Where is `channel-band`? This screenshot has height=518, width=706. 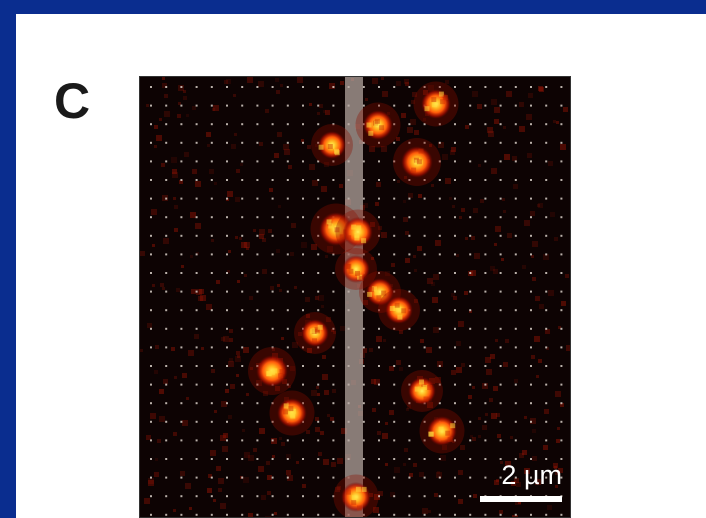
channel-band is located at coordinates (354, 297).